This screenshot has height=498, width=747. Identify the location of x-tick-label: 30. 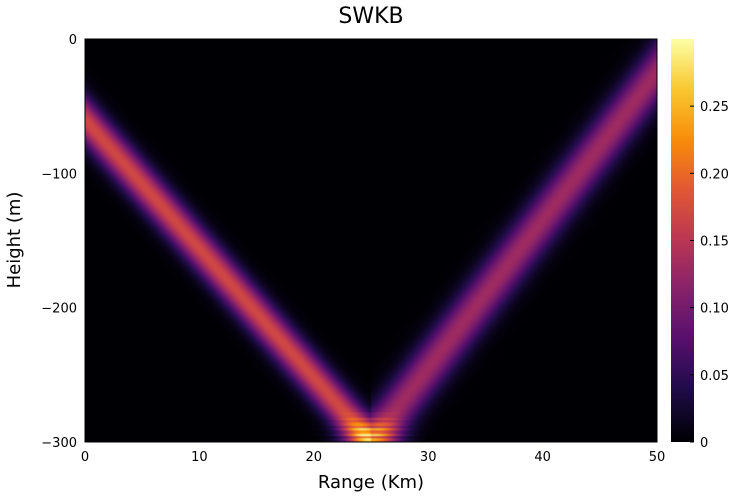
(428, 457).